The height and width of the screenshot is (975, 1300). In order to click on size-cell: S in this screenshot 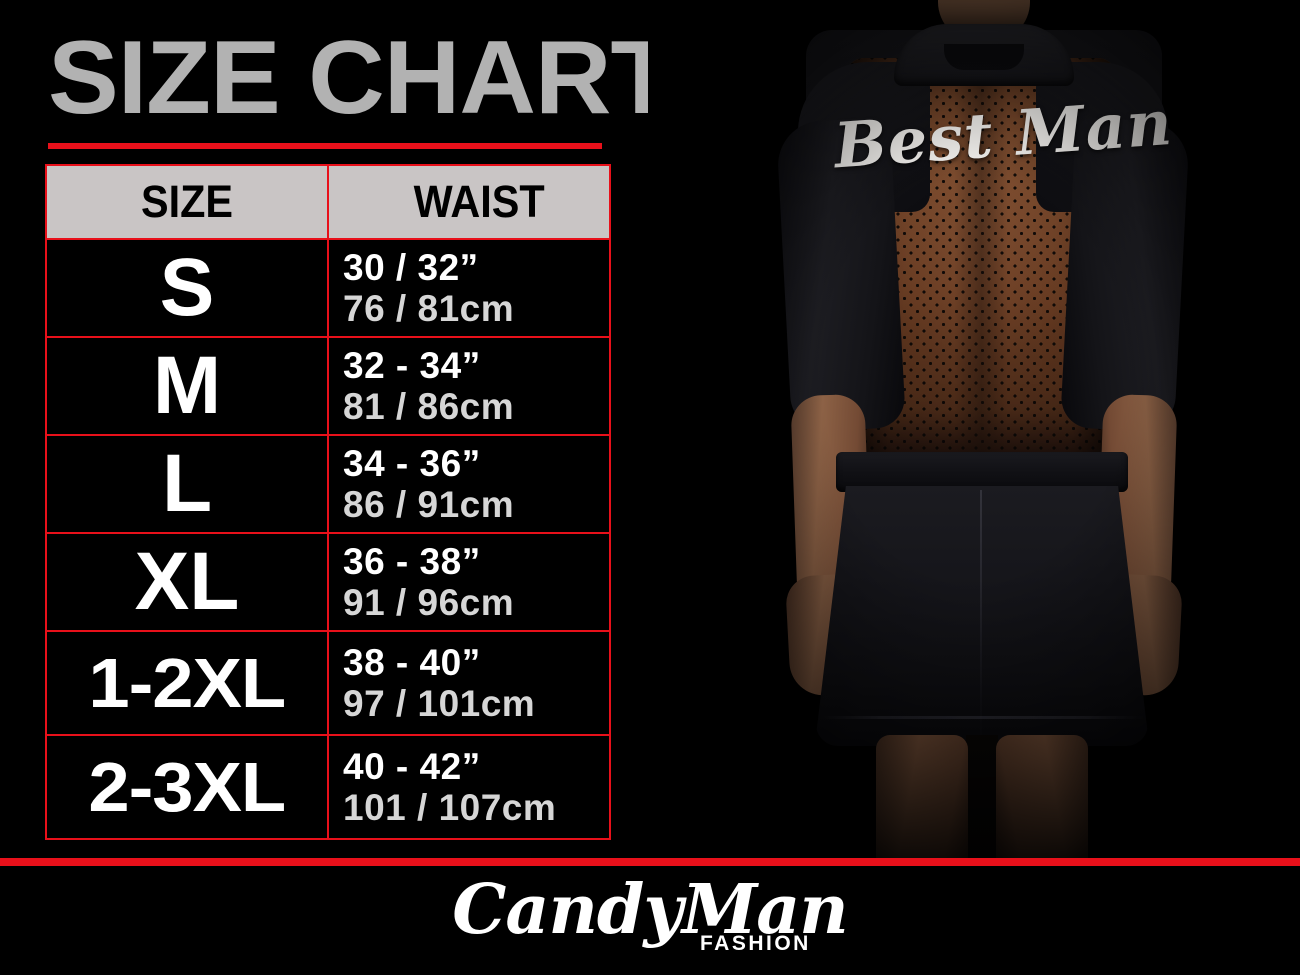, I will do `click(187, 288)`.